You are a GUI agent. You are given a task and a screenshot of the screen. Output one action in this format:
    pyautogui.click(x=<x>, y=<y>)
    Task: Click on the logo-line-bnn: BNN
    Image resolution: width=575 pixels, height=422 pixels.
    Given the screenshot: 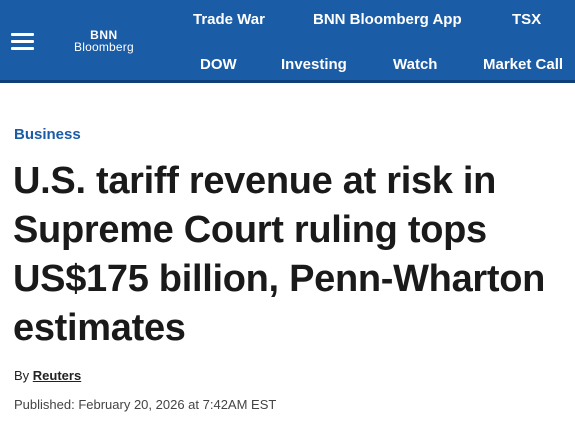 What is the action you would take?
    pyautogui.click(x=104, y=35)
    